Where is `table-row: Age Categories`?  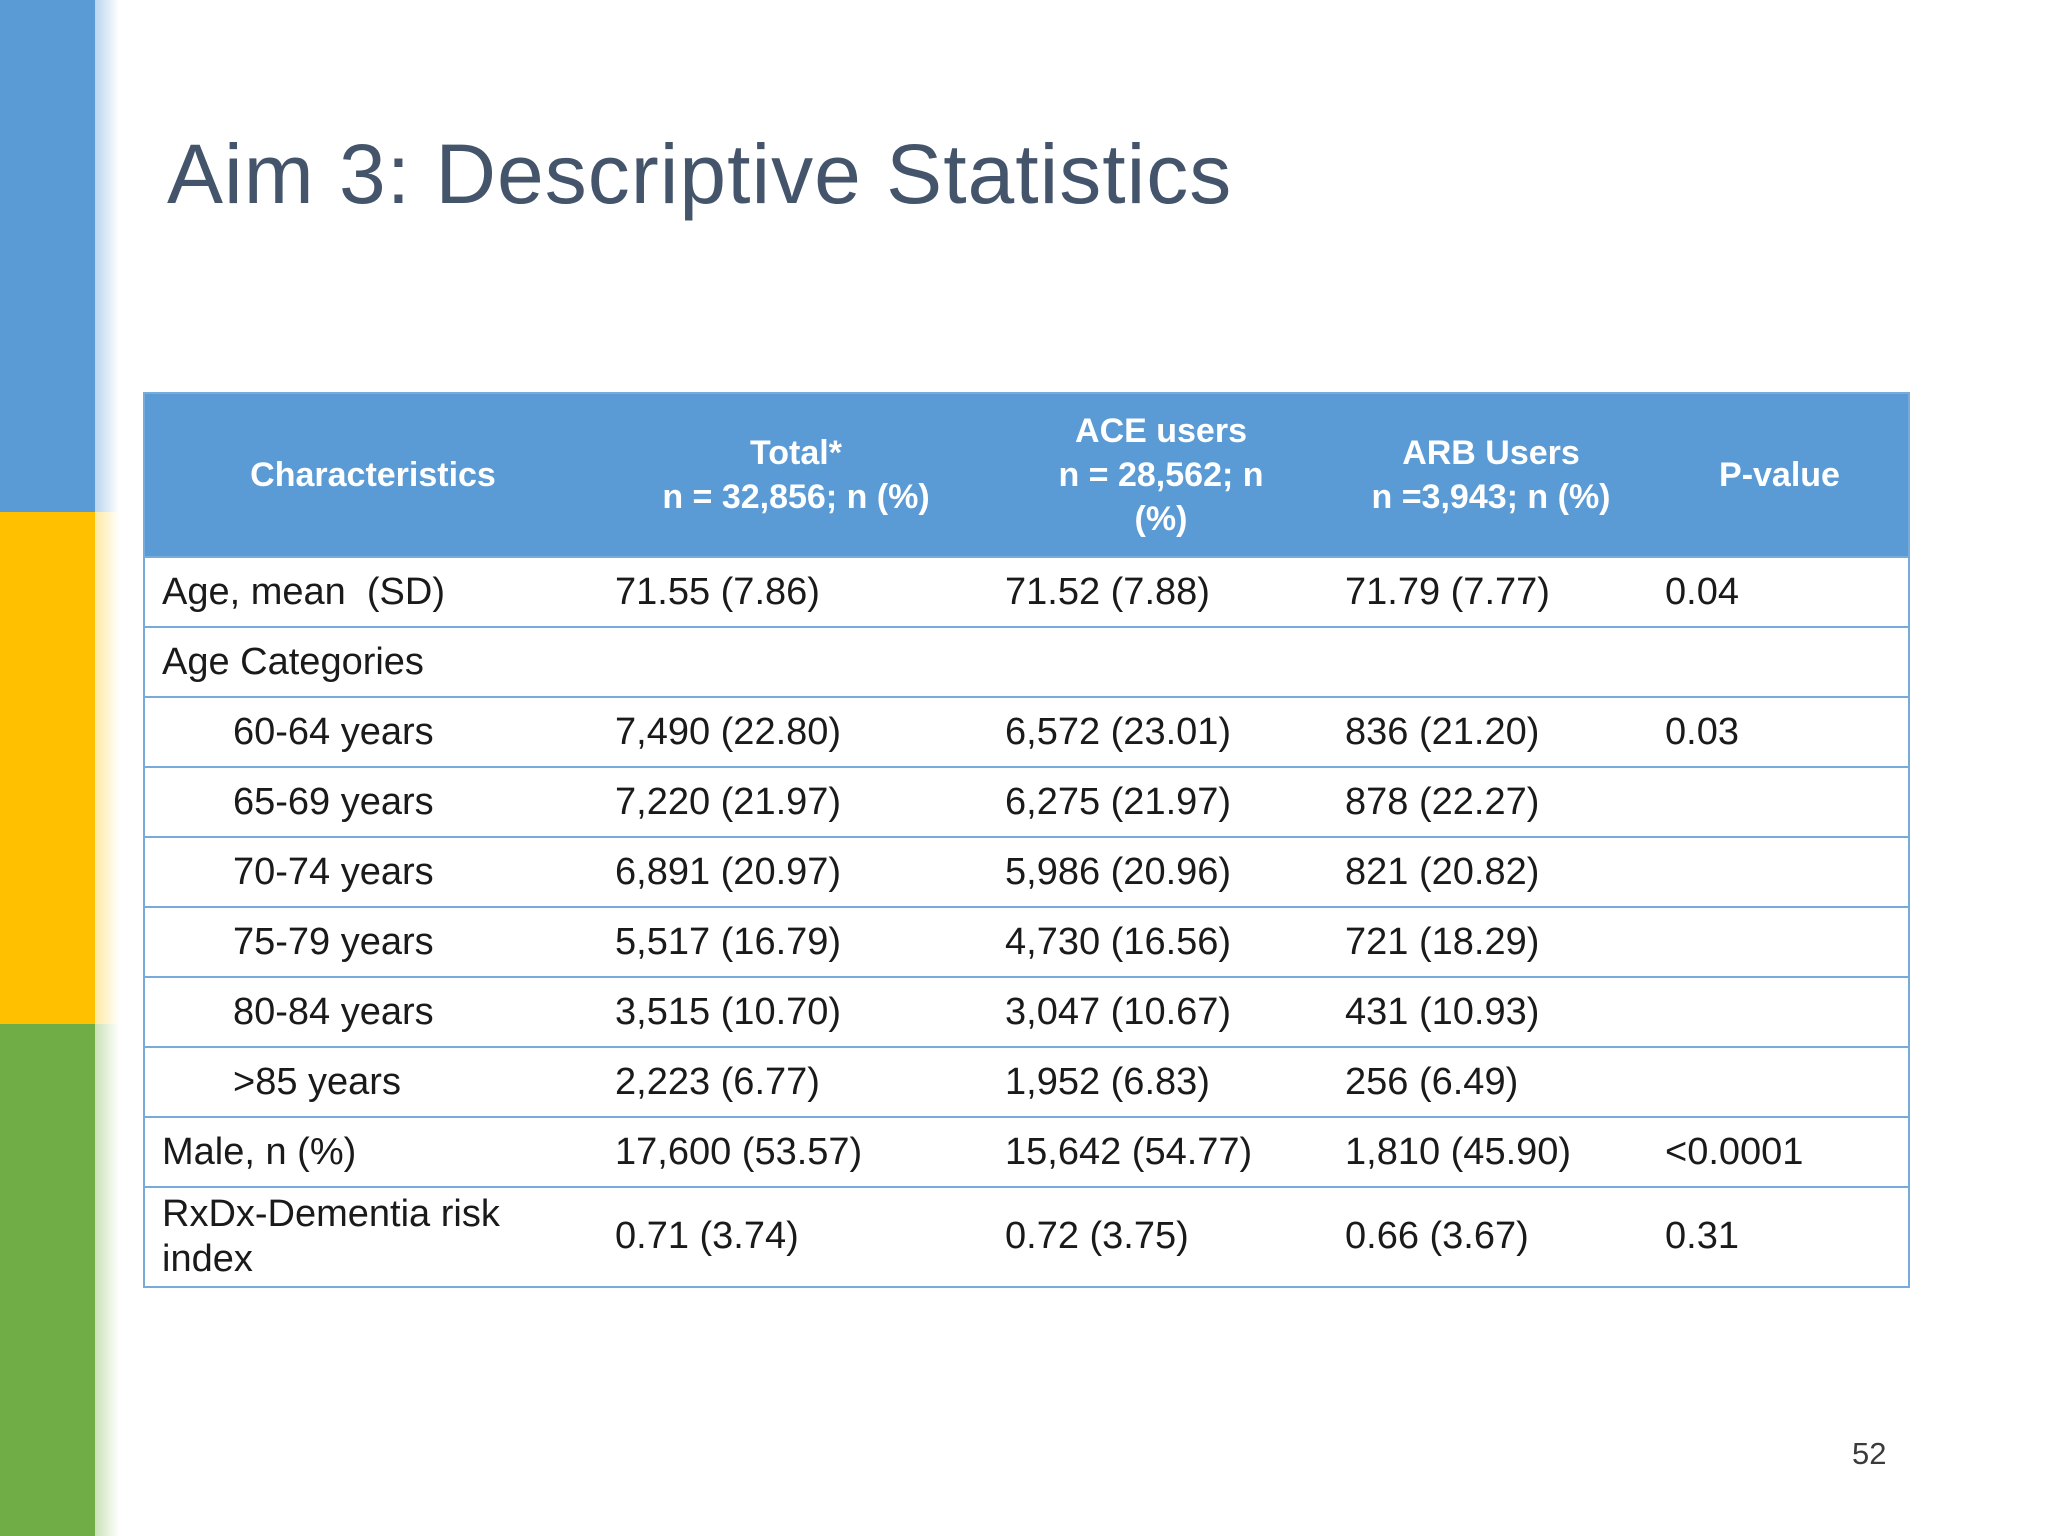
table-row: Age Categories is located at coordinates (1026, 662).